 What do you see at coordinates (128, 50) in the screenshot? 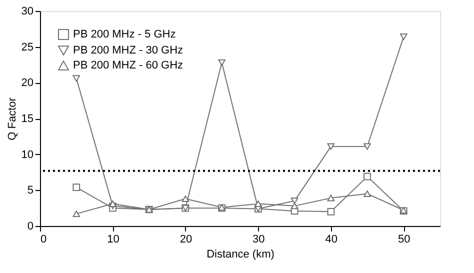
I see `legend-label: PB 200 MHZ - 30 GHz` at bounding box center [128, 50].